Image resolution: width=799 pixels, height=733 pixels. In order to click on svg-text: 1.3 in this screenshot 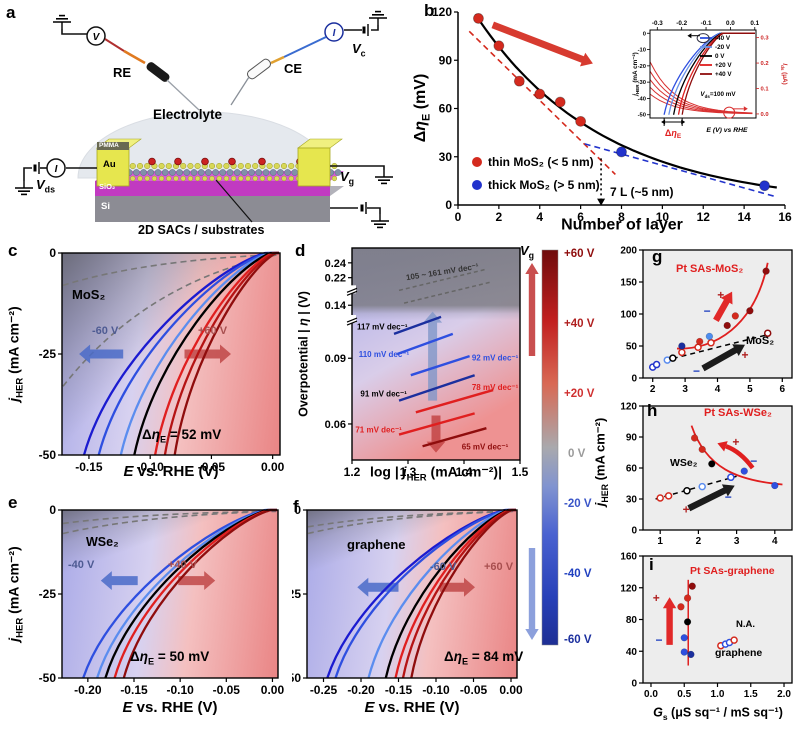, I will do `click(408, 472)`.